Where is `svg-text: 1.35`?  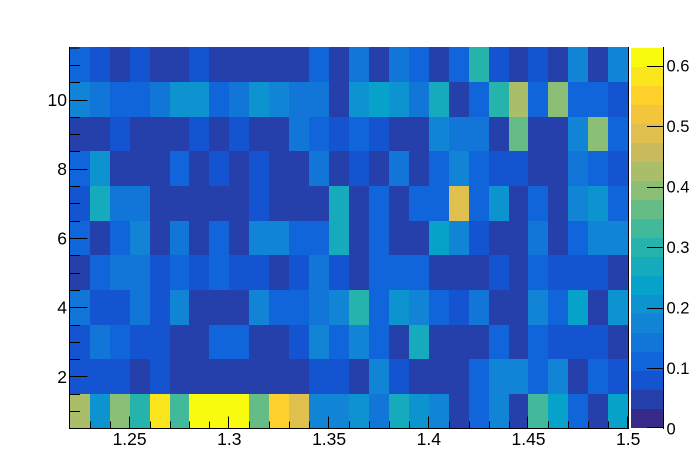
svg-text: 1.35 is located at coordinates (329, 439).